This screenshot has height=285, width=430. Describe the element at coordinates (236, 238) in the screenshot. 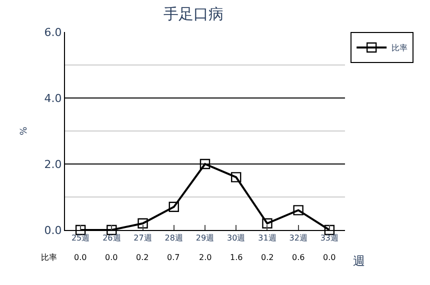

I see `x-tick-label: 30週` at that location.